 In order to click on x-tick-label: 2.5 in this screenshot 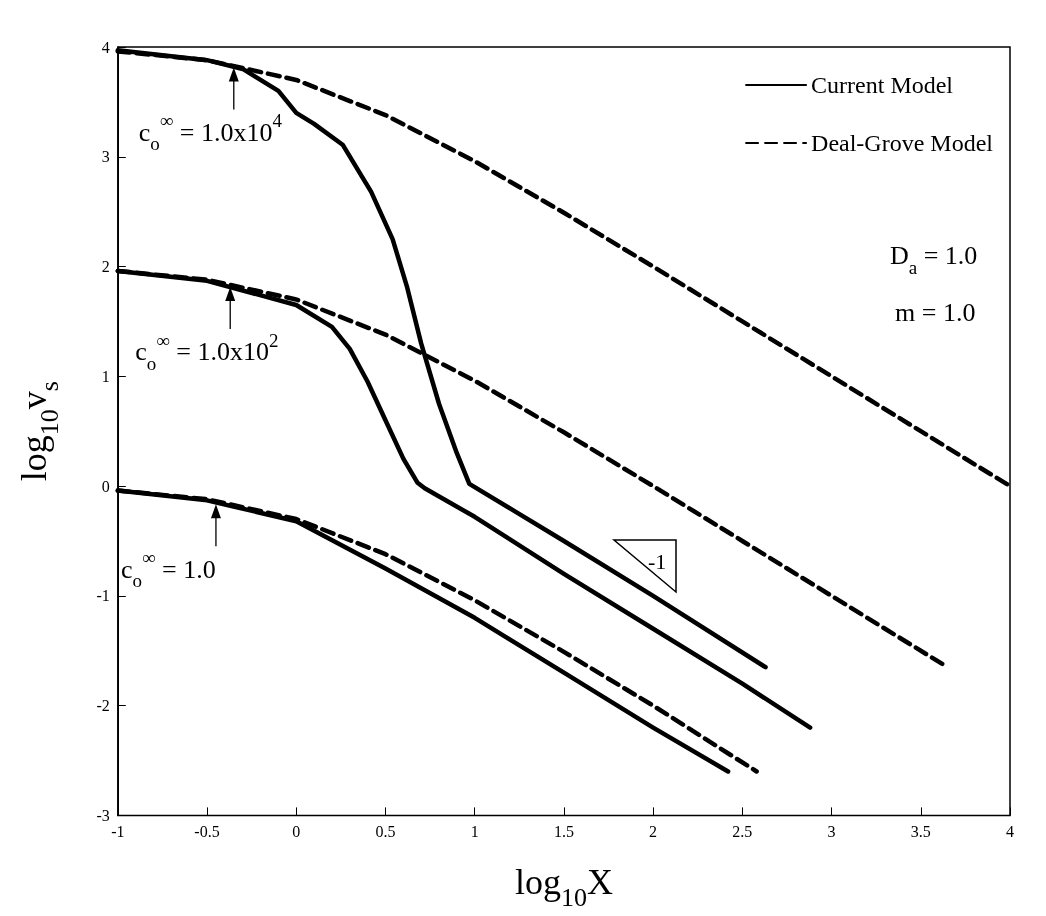, I will do `click(742, 831)`.